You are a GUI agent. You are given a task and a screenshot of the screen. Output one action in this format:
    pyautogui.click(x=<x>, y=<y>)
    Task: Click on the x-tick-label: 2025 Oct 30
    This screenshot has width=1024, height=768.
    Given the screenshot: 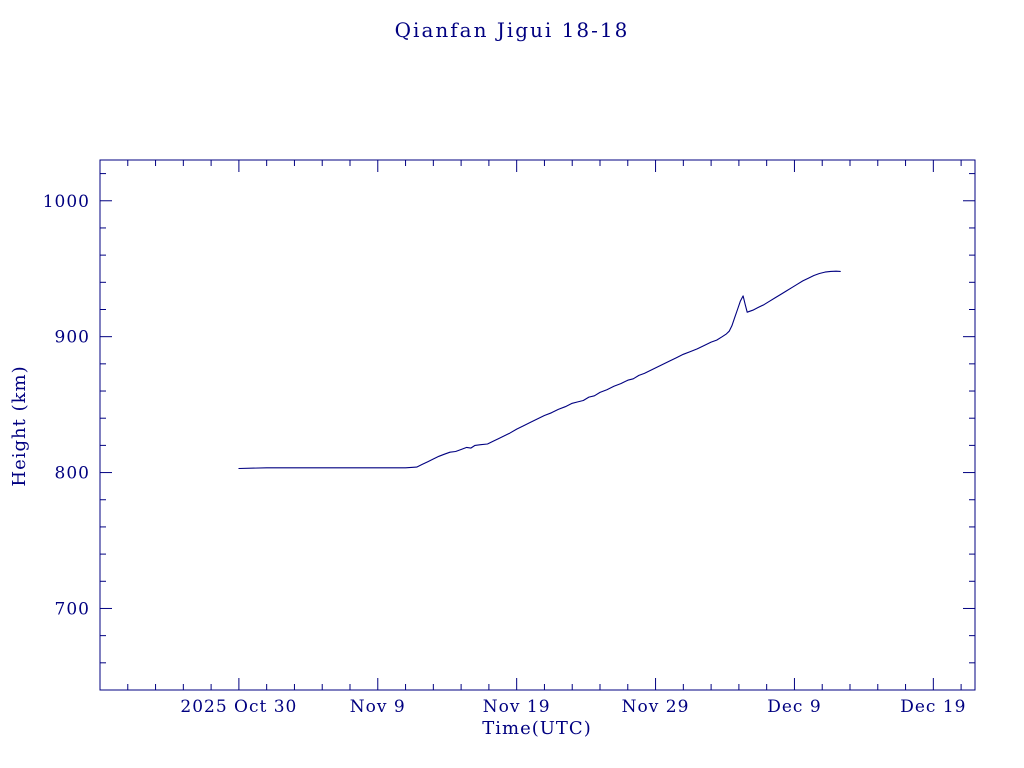 What is the action you would take?
    pyautogui.click(x=238, y=707)
    